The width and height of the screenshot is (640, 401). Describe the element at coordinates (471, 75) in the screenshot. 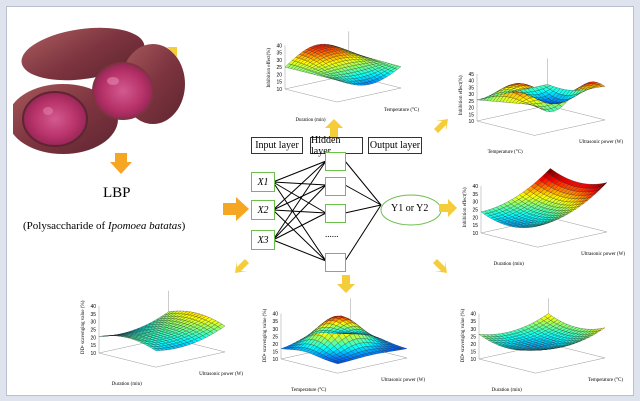

I see `z-tick-label: 45` at that location.